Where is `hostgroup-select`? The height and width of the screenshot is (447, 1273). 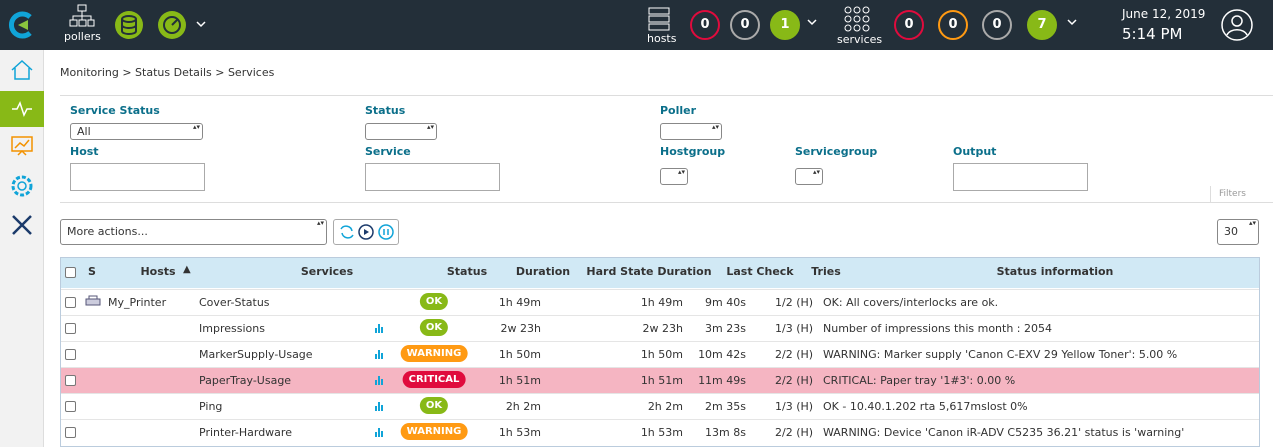 hostgroup-select is located at coordinates (674, 176).